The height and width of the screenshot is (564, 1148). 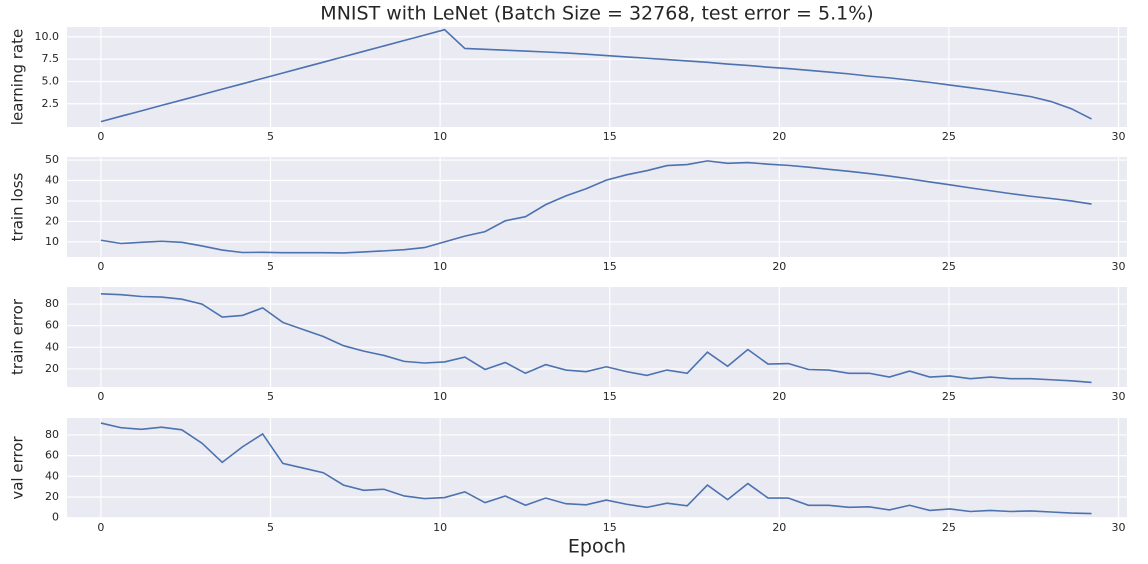 I want to click on y-tick-label: 10, so click(x=52, y=241).